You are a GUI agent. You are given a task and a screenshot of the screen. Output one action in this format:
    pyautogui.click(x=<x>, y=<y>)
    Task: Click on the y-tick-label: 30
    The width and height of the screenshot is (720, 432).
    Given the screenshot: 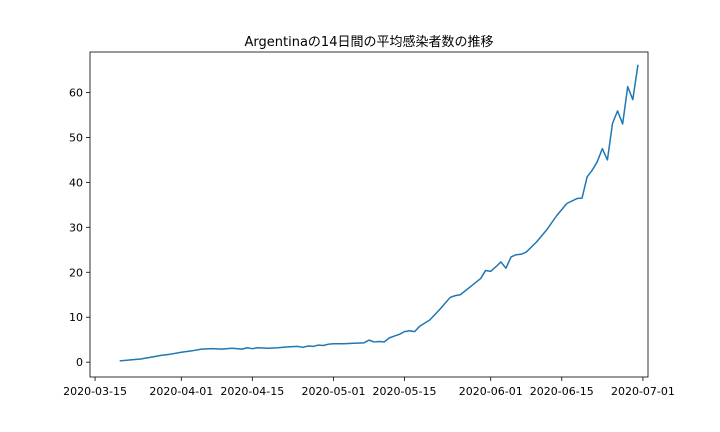 What is the action you would take?
    pyautogui.click(x=76, y=227)
    